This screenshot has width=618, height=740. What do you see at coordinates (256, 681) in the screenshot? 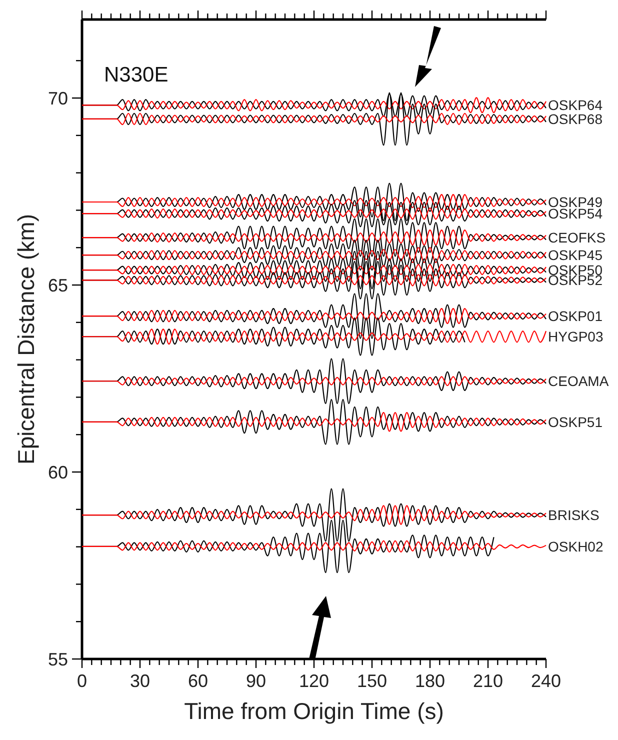
I see `x-tick-label: 90` at bounding box center [256, 681].